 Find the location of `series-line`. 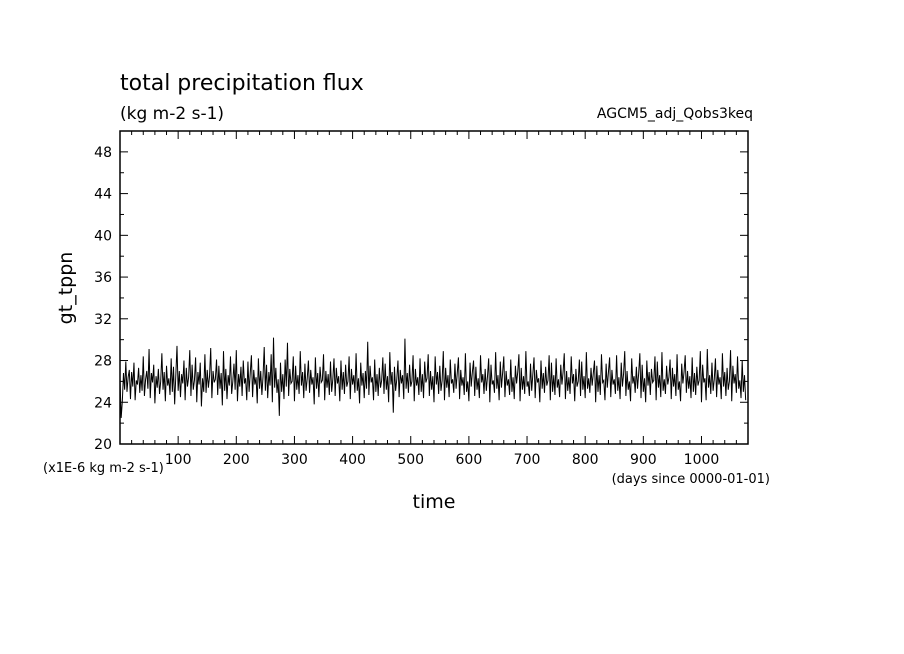

series-line is located at coordinates (433, 377).